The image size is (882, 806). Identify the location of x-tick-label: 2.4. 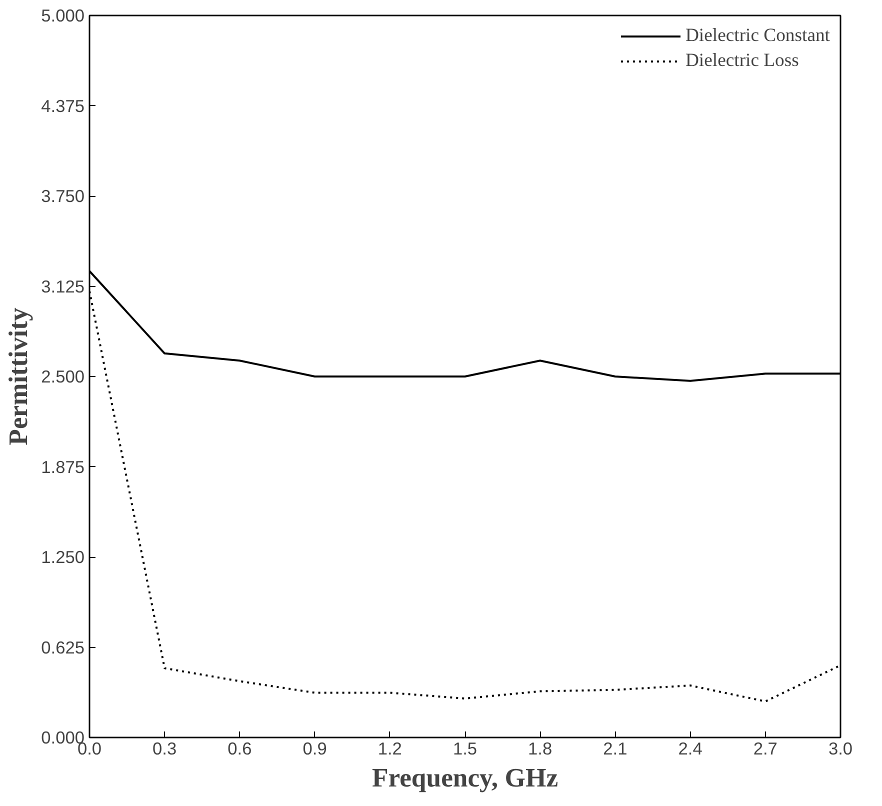
(690, 748).